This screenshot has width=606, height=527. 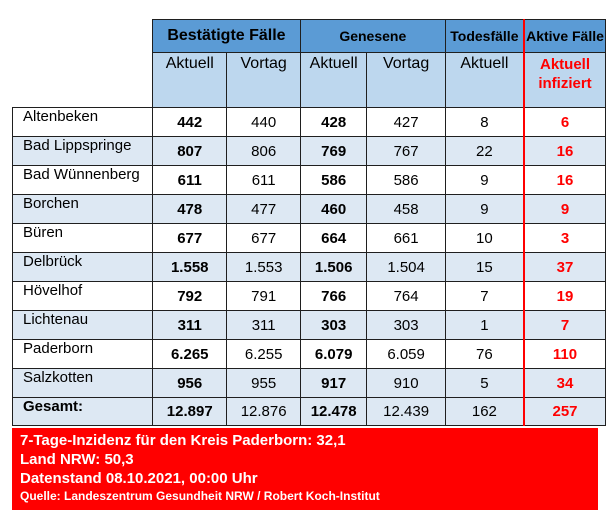 I want to click on municipality-name: Delbrück, so click(x=82, y=267).